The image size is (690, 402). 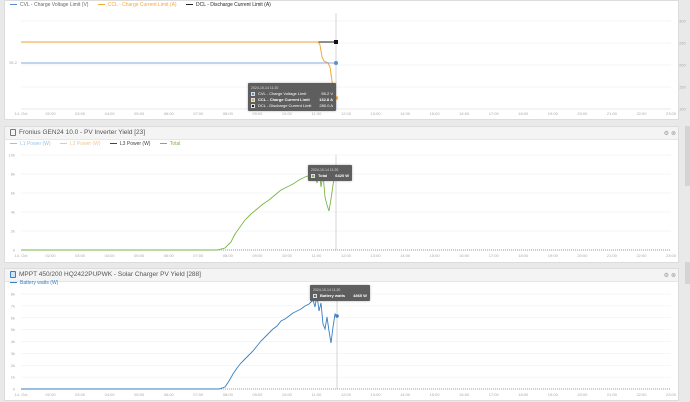 What do you see at coordinates (687, 273) in the screenshot?
I see `page-scrollbar-thumb` at bounding box center [687, 273].